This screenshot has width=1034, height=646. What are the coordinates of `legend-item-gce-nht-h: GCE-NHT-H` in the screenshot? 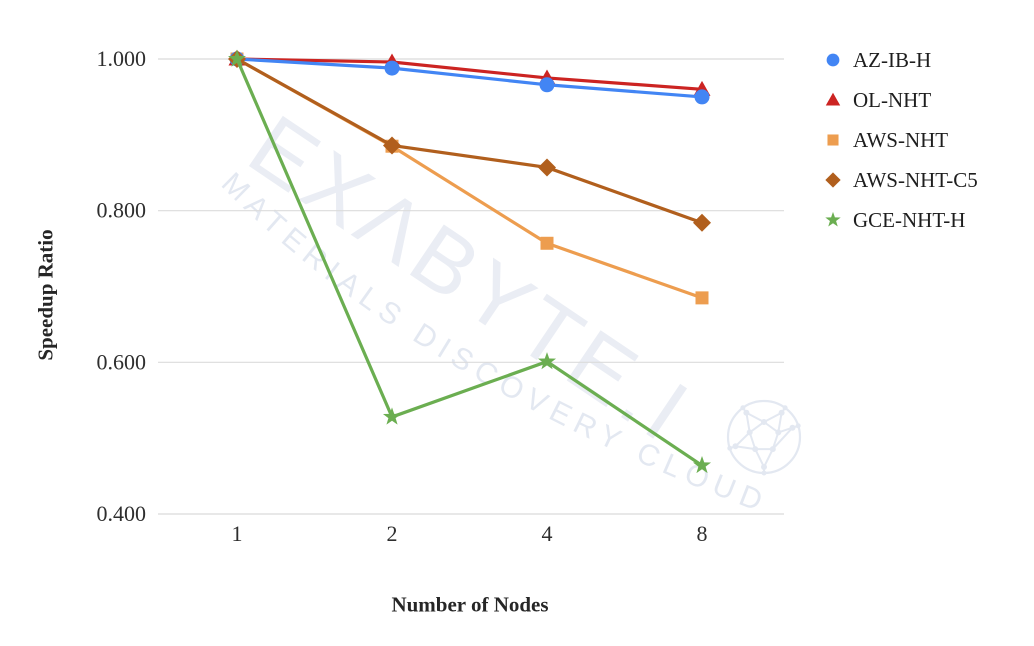 It's located at (900, 220).